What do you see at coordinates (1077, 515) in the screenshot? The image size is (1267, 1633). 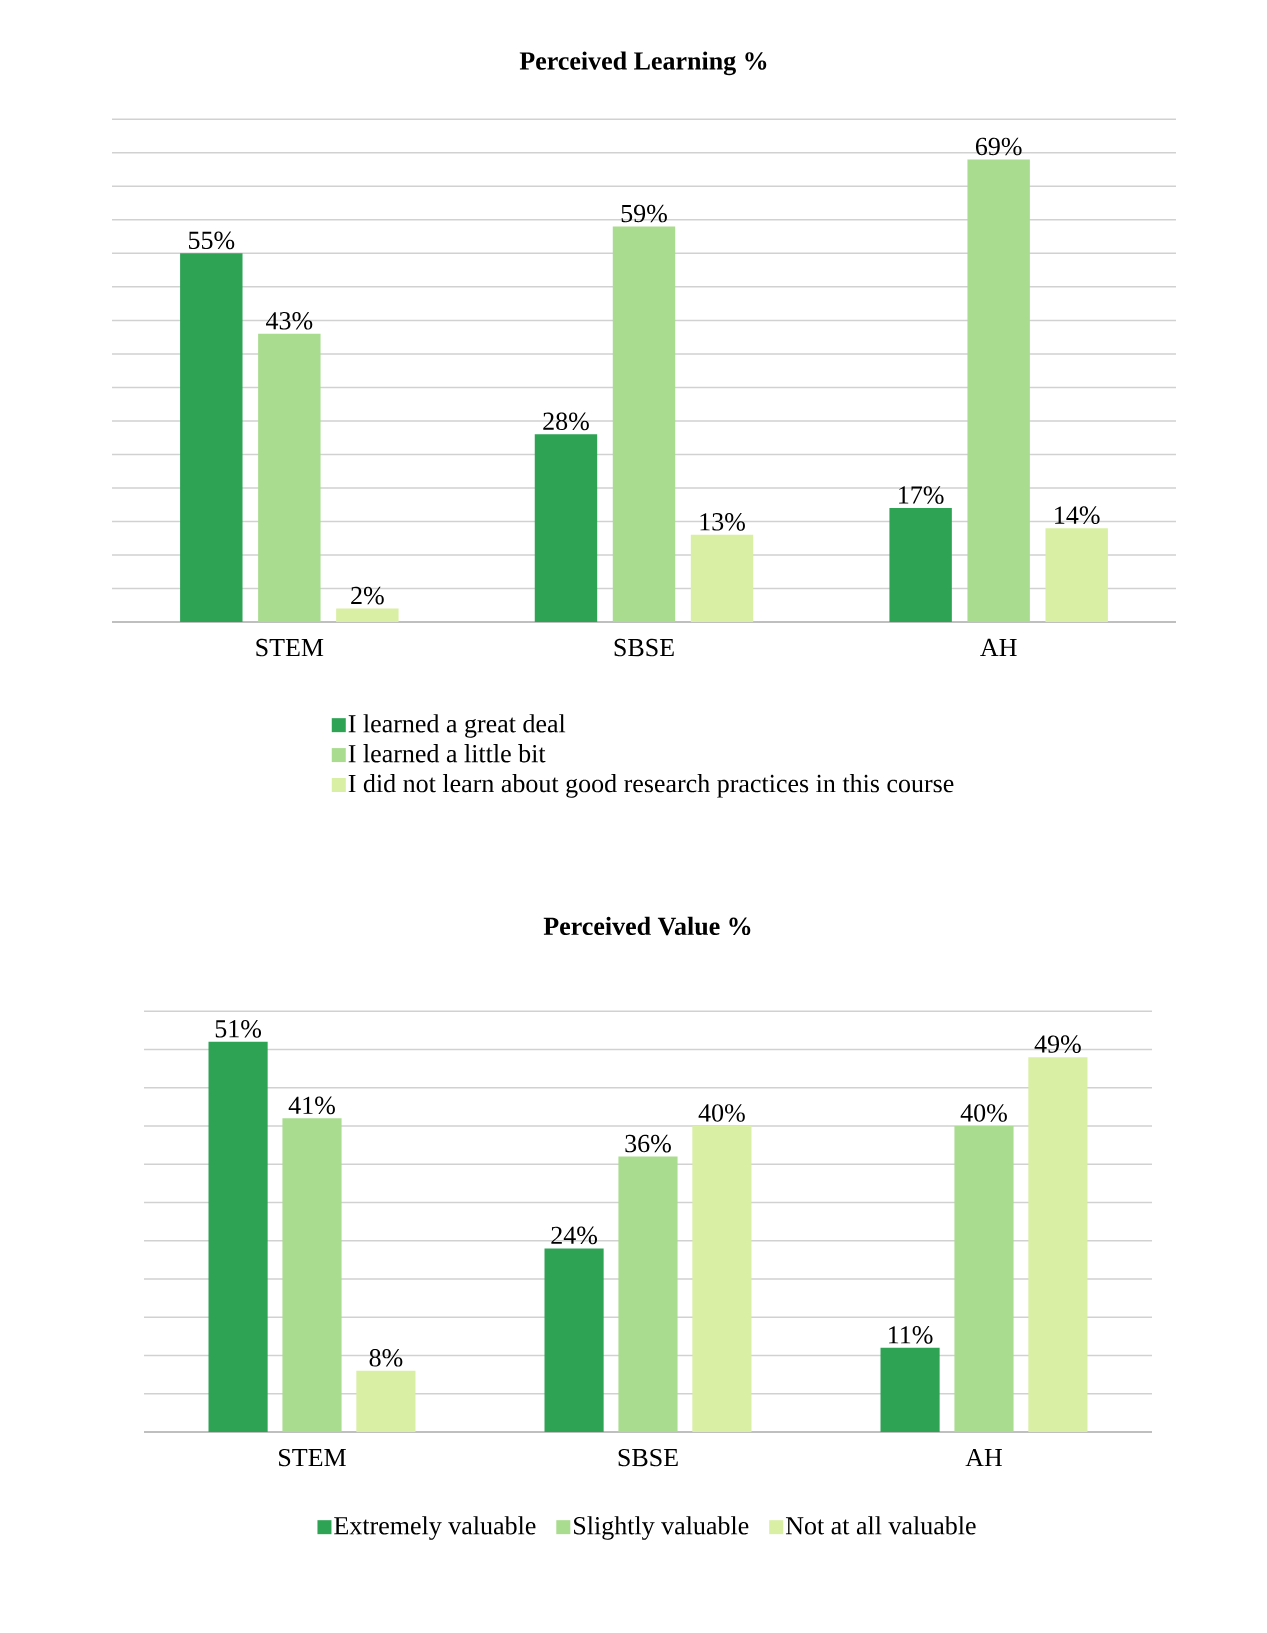 I see `data-label: 14%` at bounding box center [1077, 515].